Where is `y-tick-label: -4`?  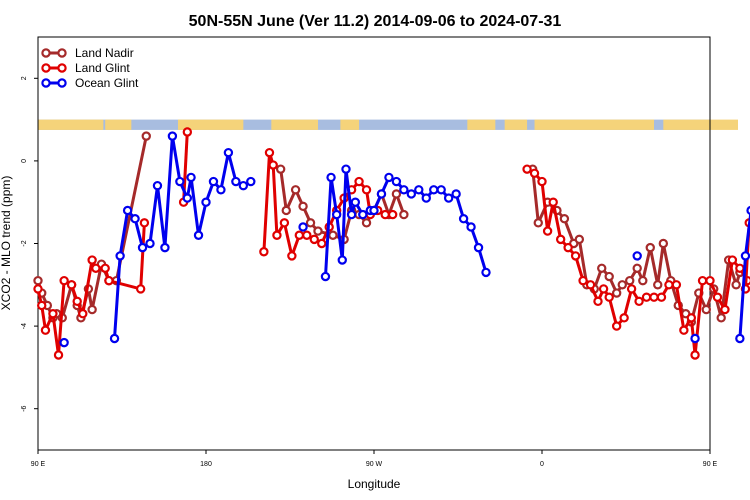 y-tick-label: -4 is located at coordinates (24, 326).